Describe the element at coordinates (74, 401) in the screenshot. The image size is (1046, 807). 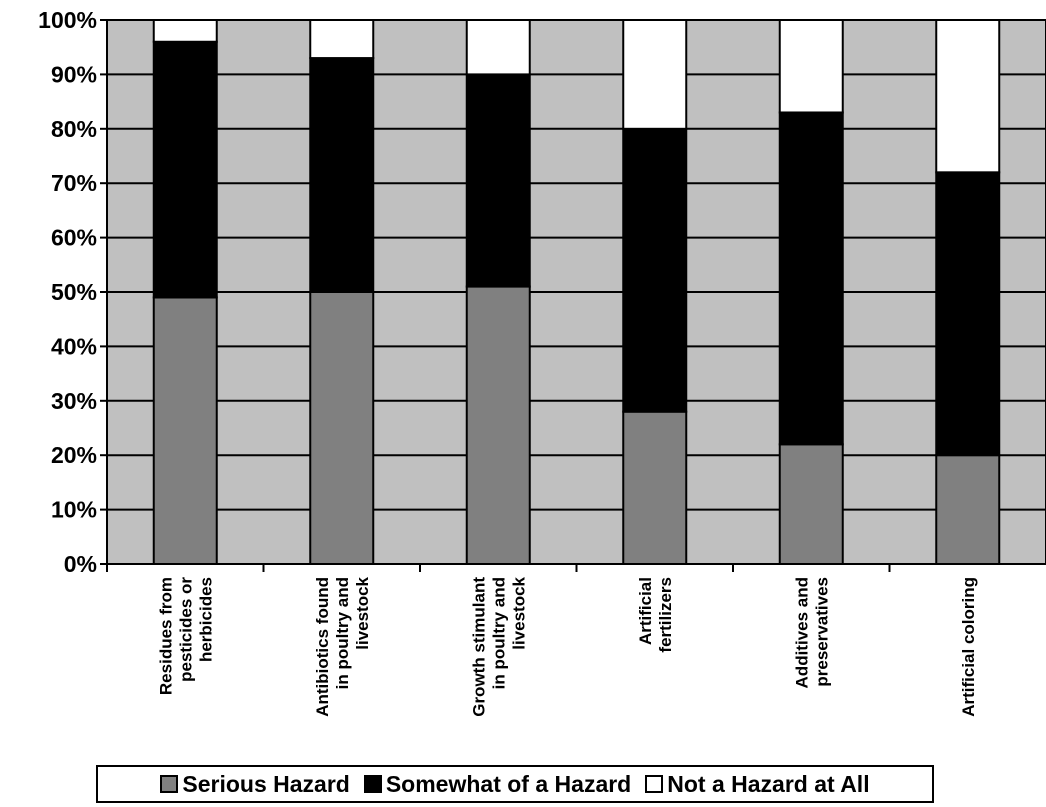
I see `y-tick-label: 30%` at that location.